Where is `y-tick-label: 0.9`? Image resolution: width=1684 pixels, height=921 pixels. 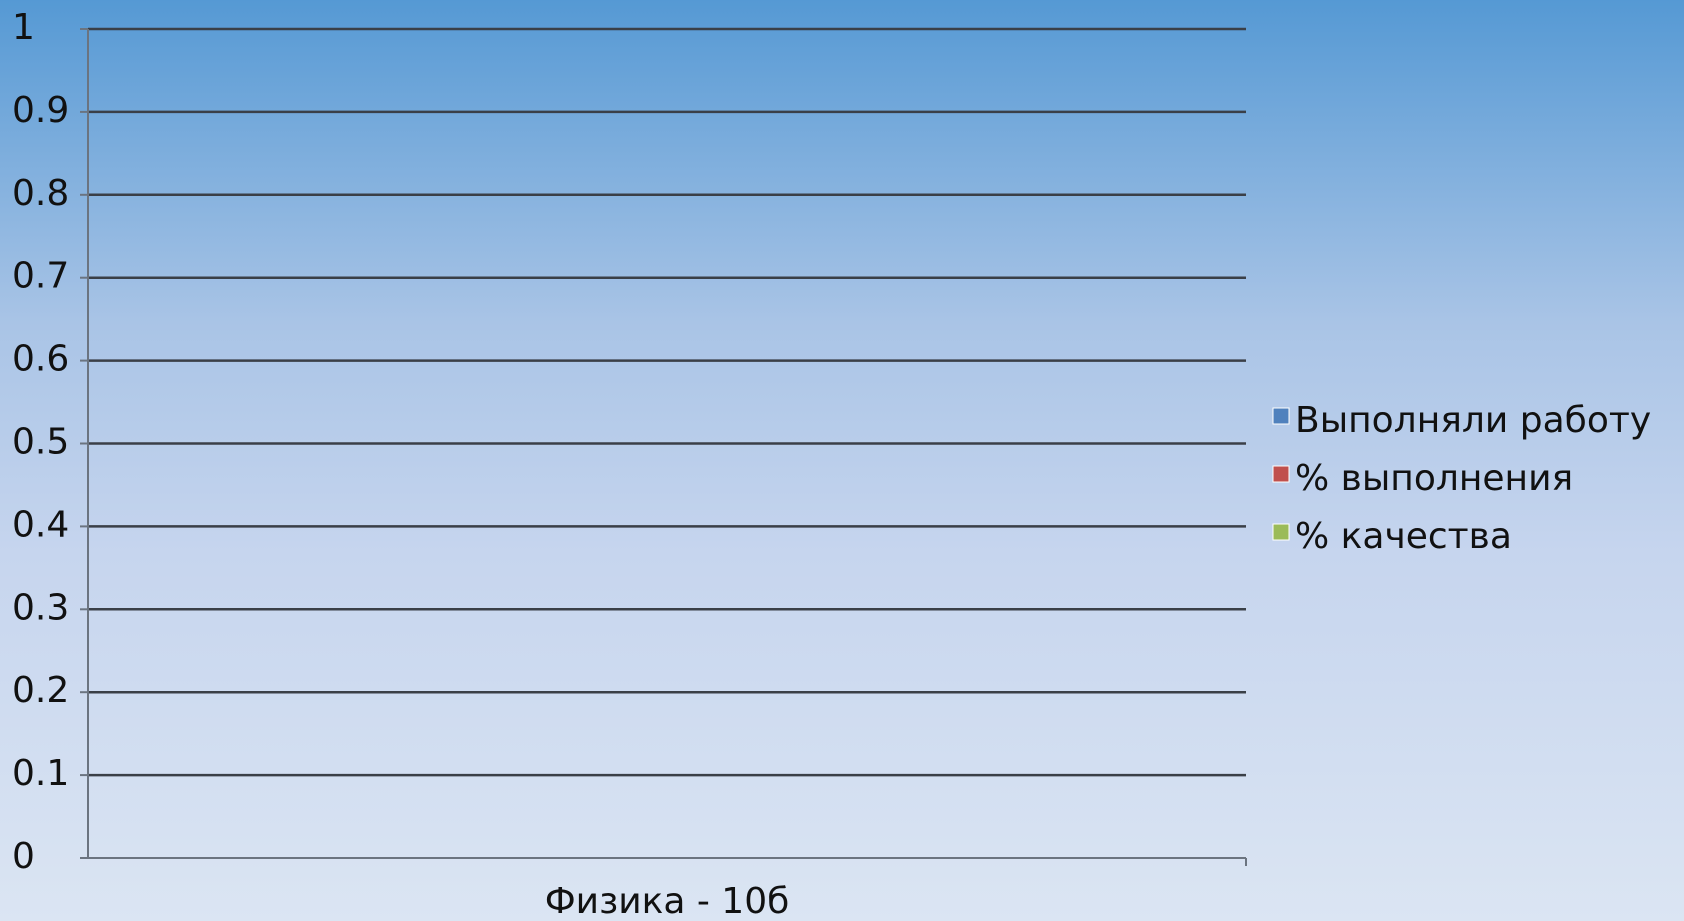
y-tick-label: 0.9 is located at coordinates (40, 110).